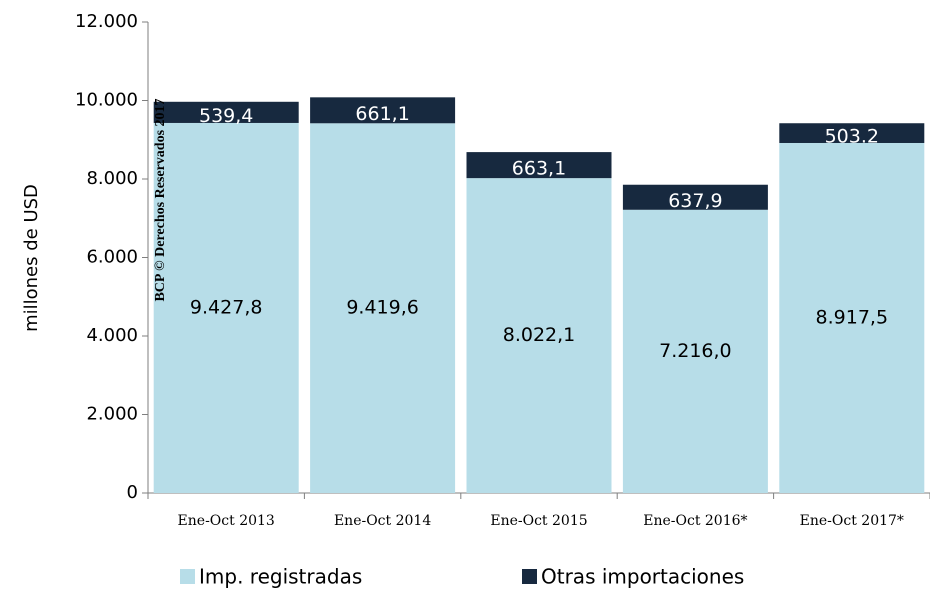 The height and width of the screenshot is (593, 930). What do you see at coordinates (538, 521) in the screenshot?
I see `x-tick-label: Ene-Oct 2015` at bounding box center [538, 521].